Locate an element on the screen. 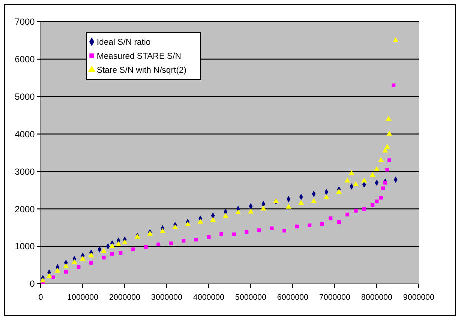 This screenshot has height=320, width=460. y-tick-label: 5000 is located at coordinates (24, 97).